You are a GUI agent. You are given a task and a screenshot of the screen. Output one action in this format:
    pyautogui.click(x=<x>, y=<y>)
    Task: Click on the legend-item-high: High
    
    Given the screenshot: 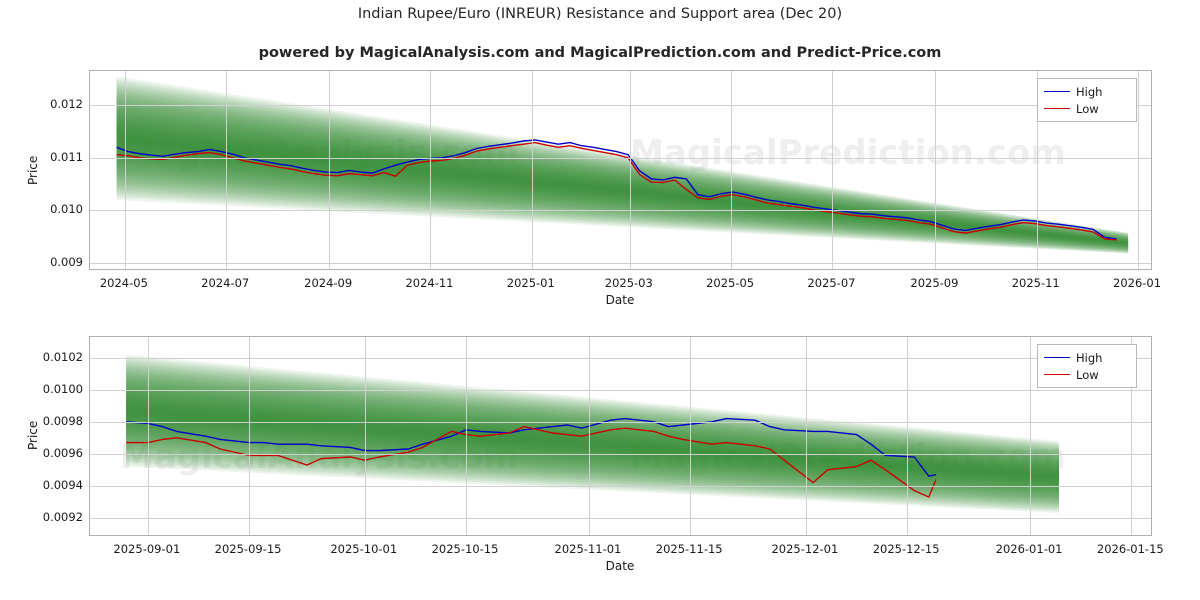 What is the action you would take?
    pyautogui.click(x=1086, y=91)
    